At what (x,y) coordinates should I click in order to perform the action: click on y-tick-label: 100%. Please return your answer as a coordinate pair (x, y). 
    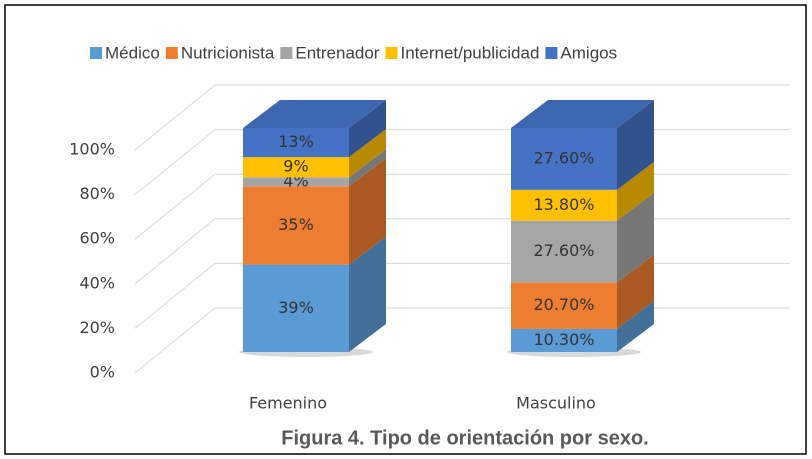
    Looking at the image, I should click on (92, 149).